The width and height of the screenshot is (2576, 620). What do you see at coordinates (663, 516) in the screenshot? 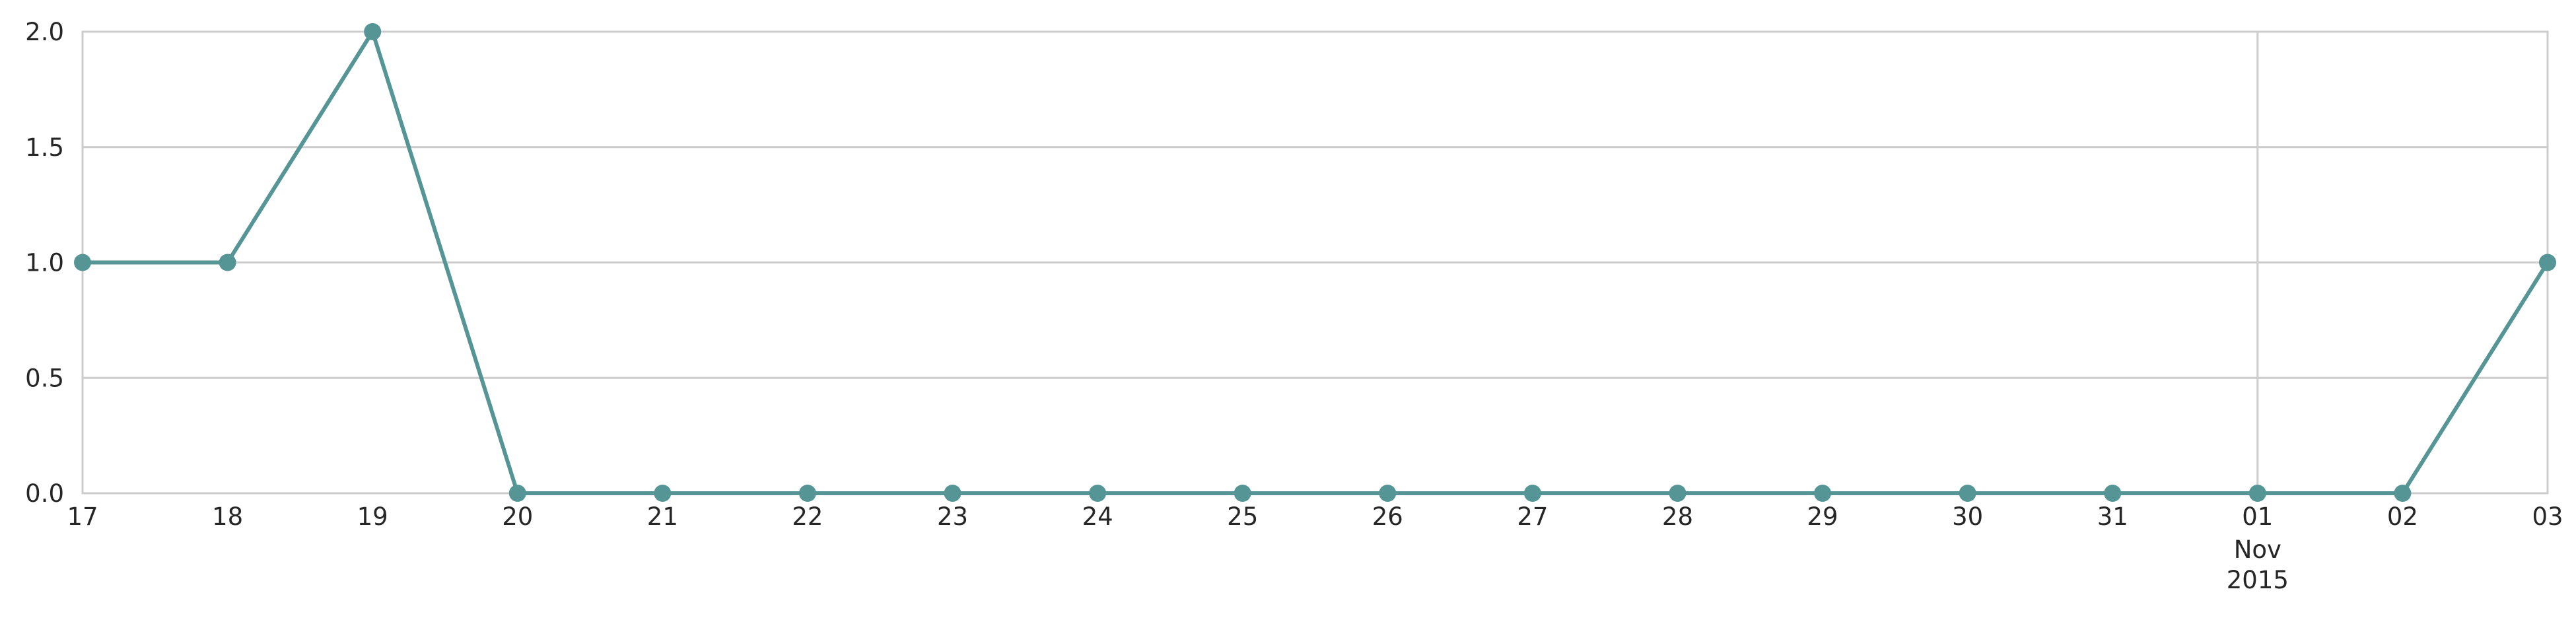
I see `x-tick-label: 21` at bounding box center [663, 516].